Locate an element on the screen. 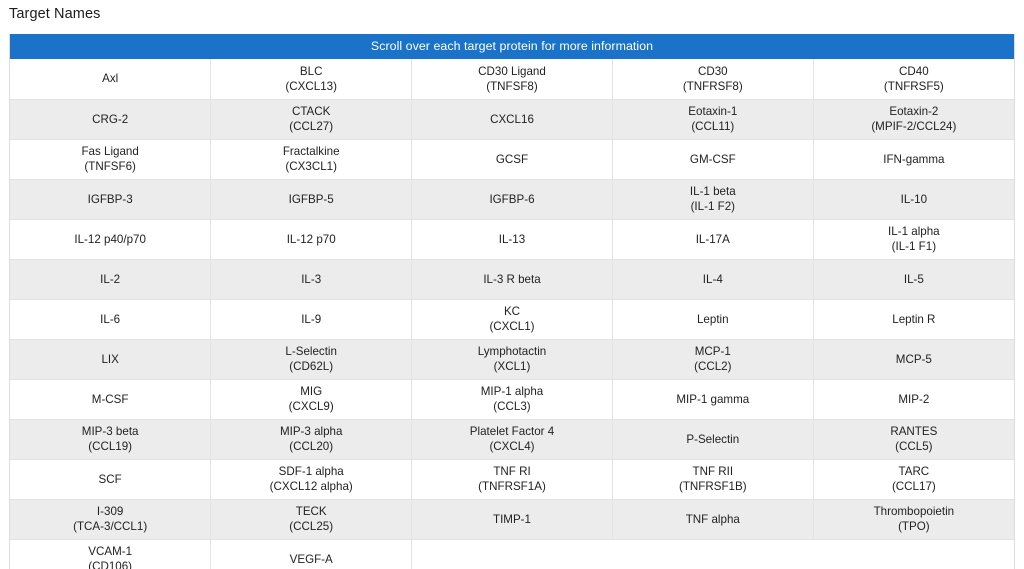 This screenshot has height=569, width=1024. target-cell: IL-3 is located at coordinates (311, 279).